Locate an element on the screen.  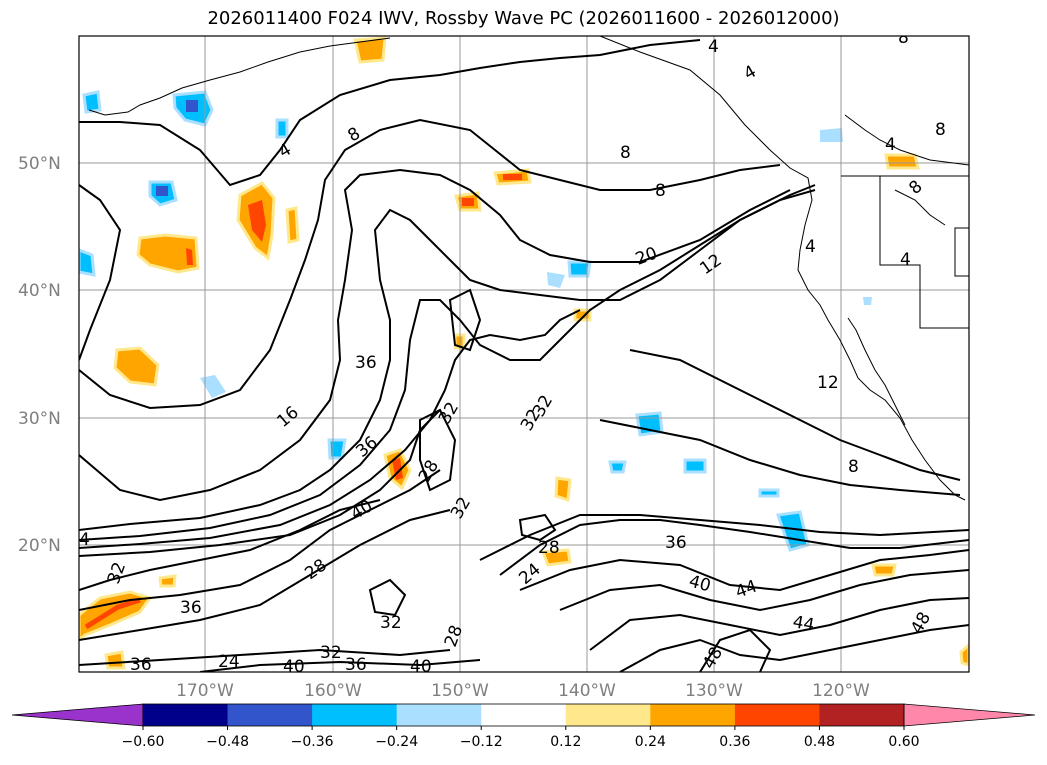
colorbar-tick-label: −0.36 is located at coordinates (312, 742).